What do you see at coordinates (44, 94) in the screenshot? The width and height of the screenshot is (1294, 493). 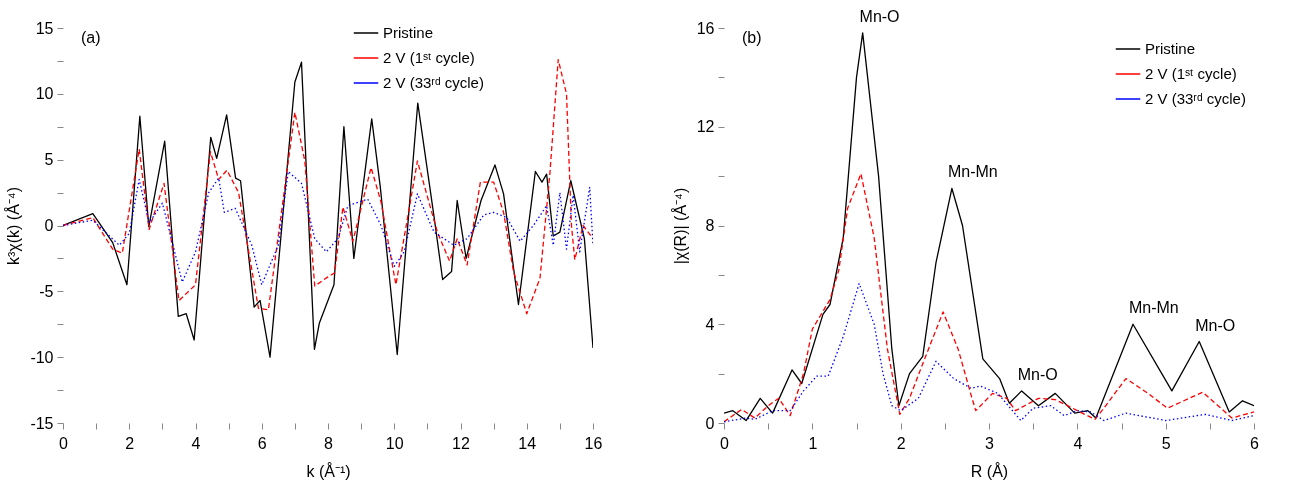 I see `y-tick-label: 10` at bounding box center [44, 94].